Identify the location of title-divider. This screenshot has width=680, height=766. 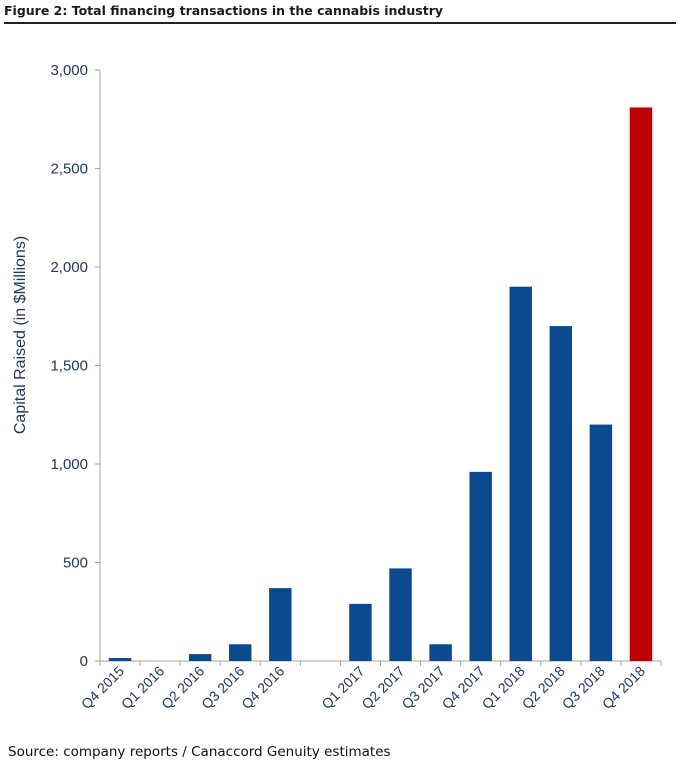
(340, 23).